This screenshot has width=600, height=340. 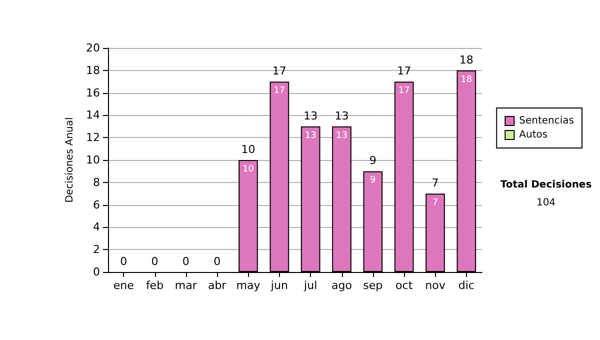 I want to click on x-tick-label: feb, so click(x=155, y=285).